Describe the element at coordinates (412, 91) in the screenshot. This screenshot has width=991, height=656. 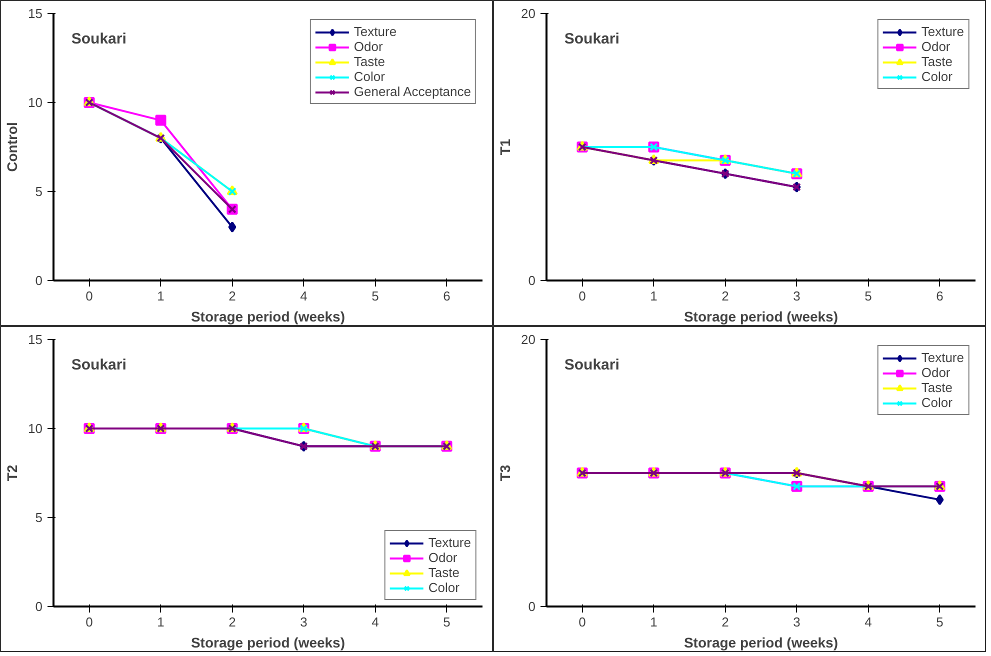
I see `legend-label: General Acceptance` at that location.